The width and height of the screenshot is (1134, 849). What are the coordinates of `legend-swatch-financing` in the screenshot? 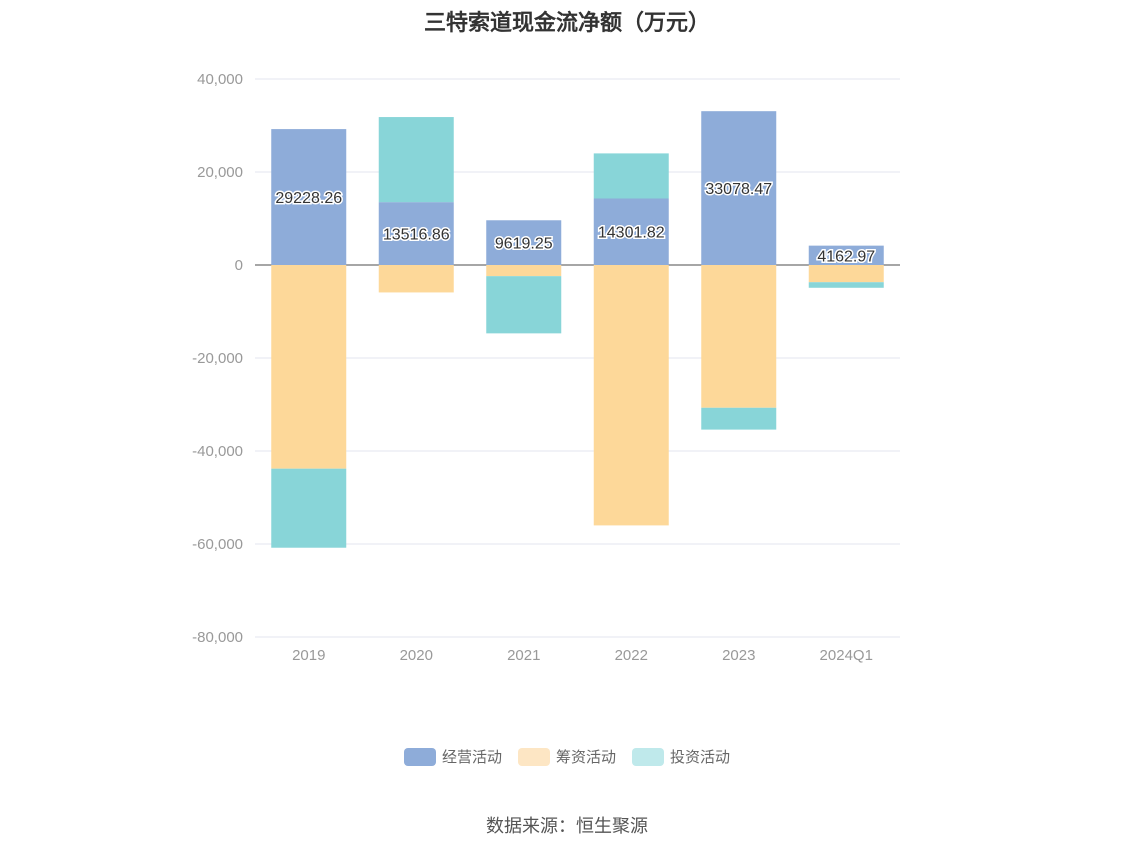 It's located at (533, 756).